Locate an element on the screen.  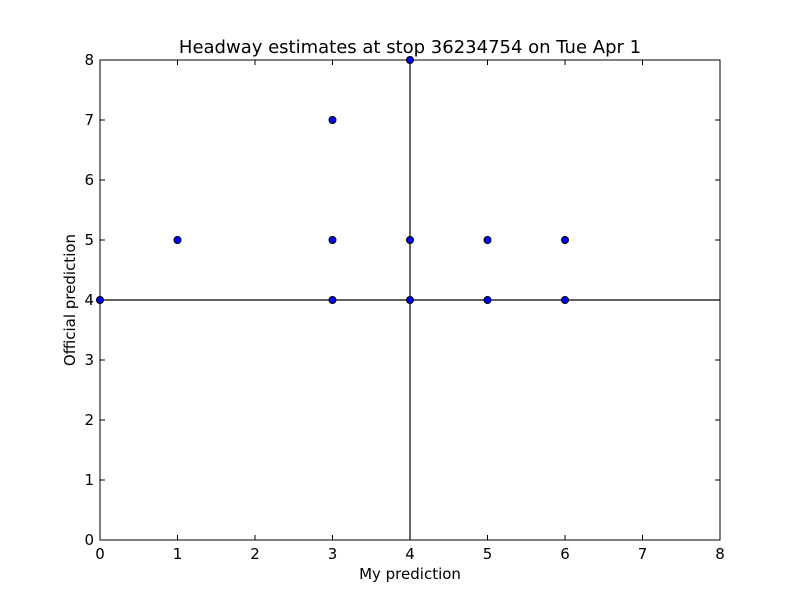
y-tick-label: 3 is located at coordinates (89, 360).